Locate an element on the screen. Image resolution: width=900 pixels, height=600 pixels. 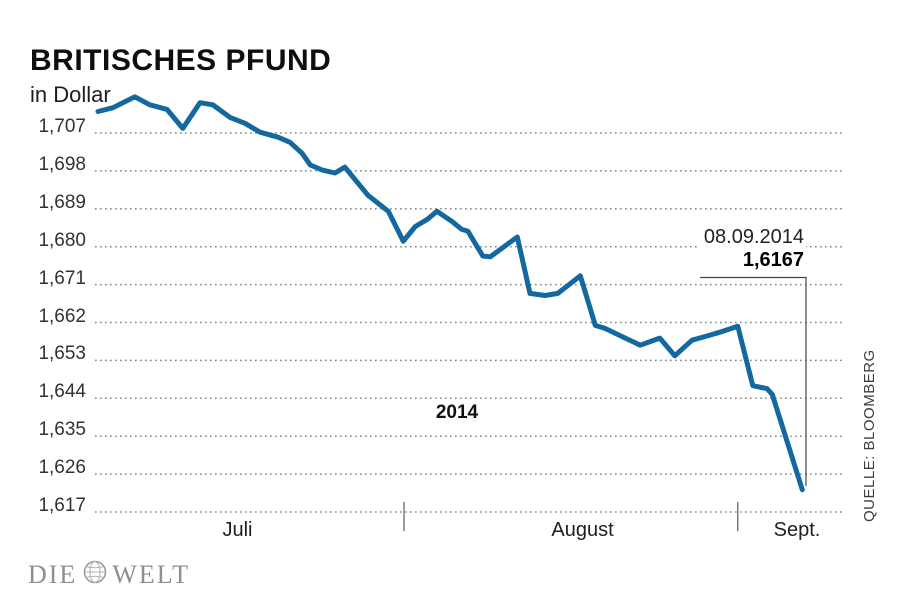
annotation-value: 1,6167 is located at coordinates (771, 260).